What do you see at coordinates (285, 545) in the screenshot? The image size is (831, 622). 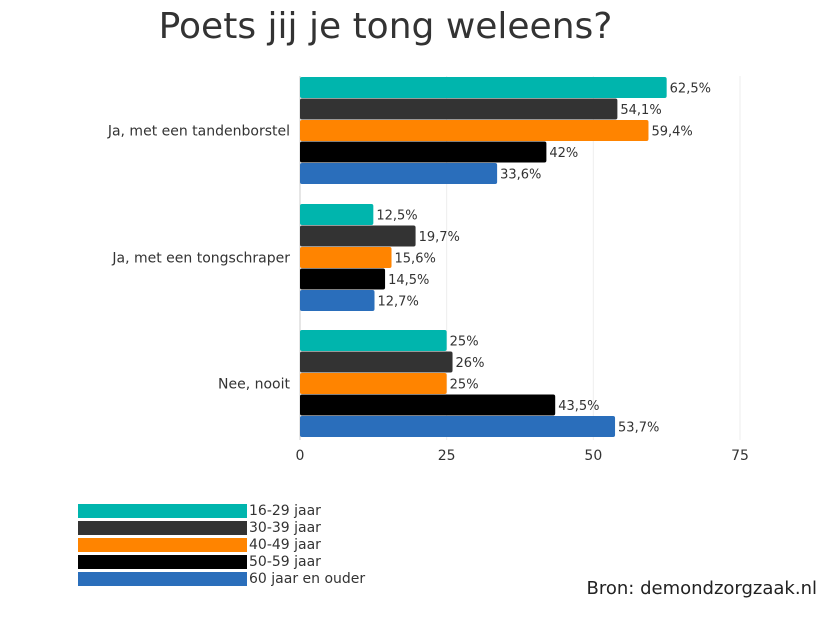 I see `legend-label: 40-49 jaar` at bounding box center [285, 545].